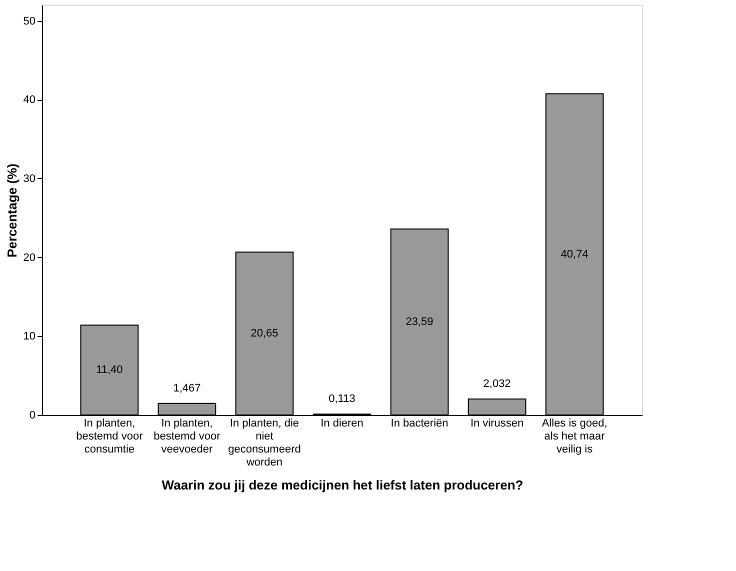 Image resolution: width=736 pixels, height=571 pixels. I want to click on y-tick-label: 50, so click(29, 21).